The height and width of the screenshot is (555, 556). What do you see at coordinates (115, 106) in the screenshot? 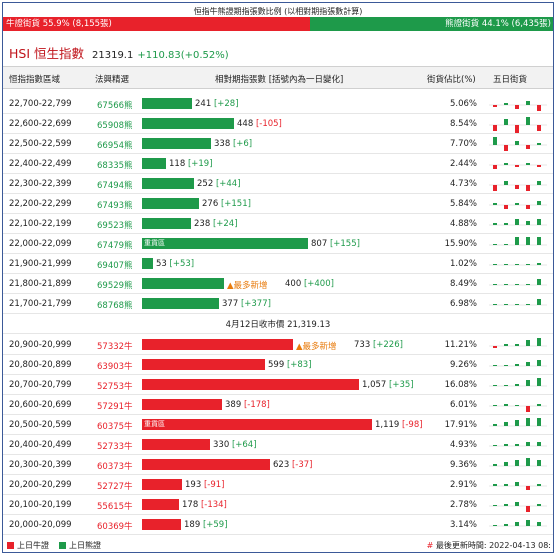
I see `warrant-code-link: 67566熊` at bounding box center [115, 106].